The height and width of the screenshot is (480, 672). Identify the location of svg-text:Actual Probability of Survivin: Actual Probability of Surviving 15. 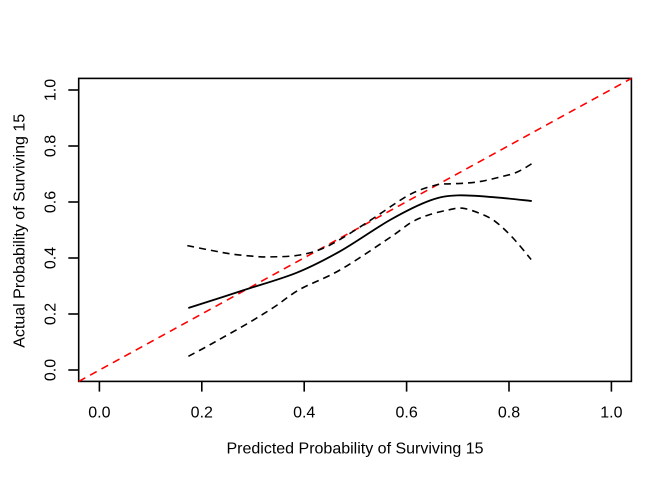
(20, 231).